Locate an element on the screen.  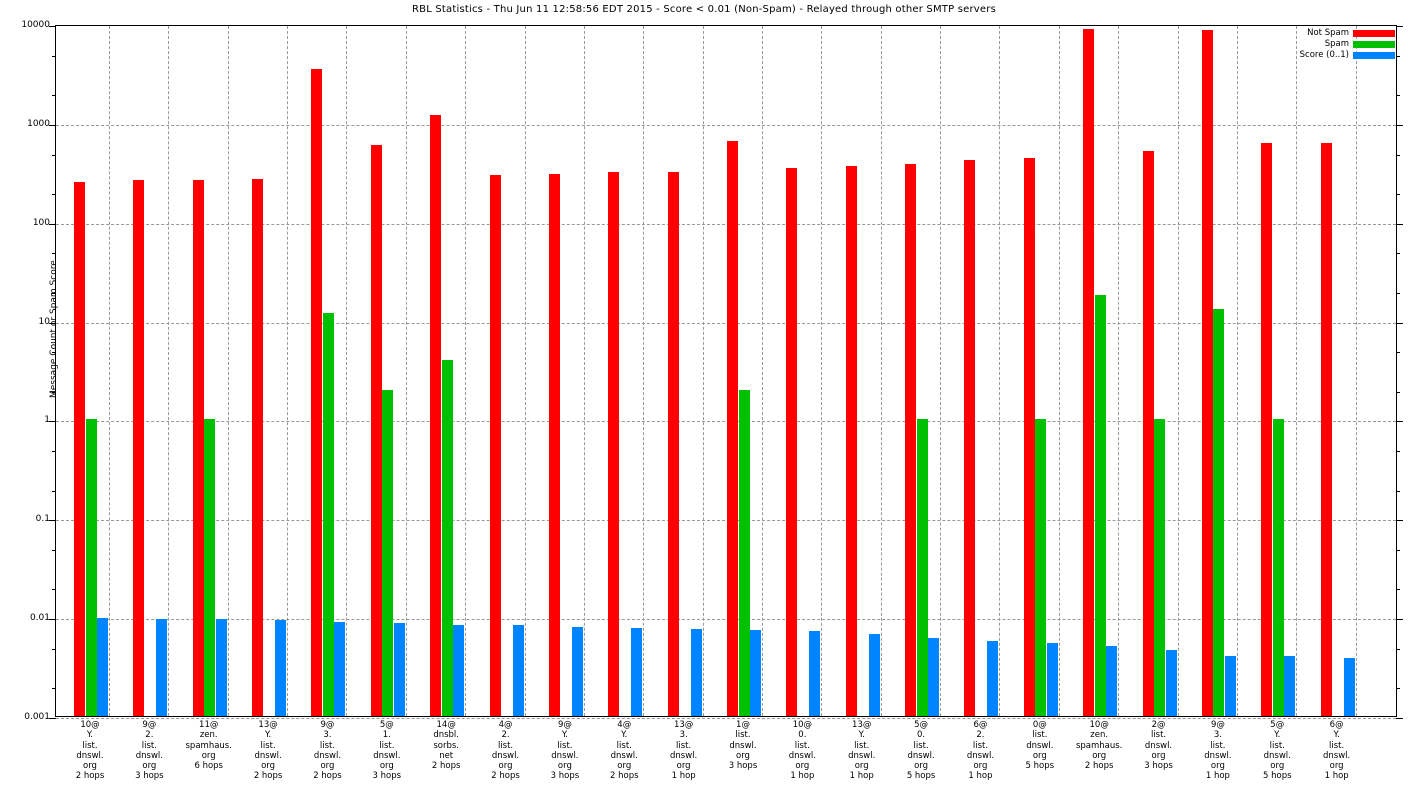
x-axis-tick-label-line: 5 hops is located at coordinates (1277, 776).